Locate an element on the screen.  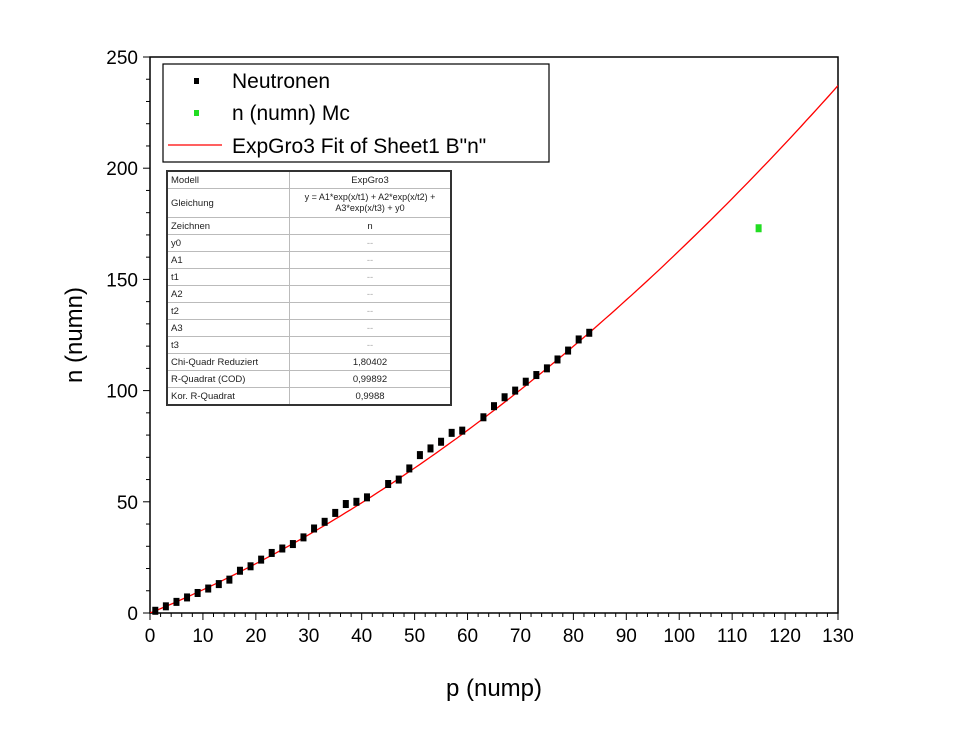
row-label: t1 is located at coordinates (228, 277).